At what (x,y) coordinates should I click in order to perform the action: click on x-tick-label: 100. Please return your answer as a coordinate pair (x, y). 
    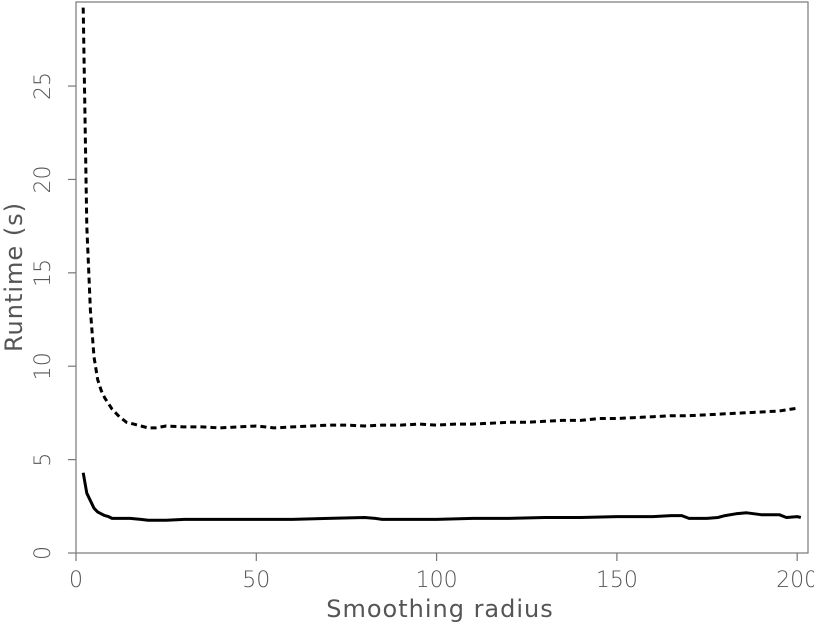
    Looking at the image, I should click on (437, 580).